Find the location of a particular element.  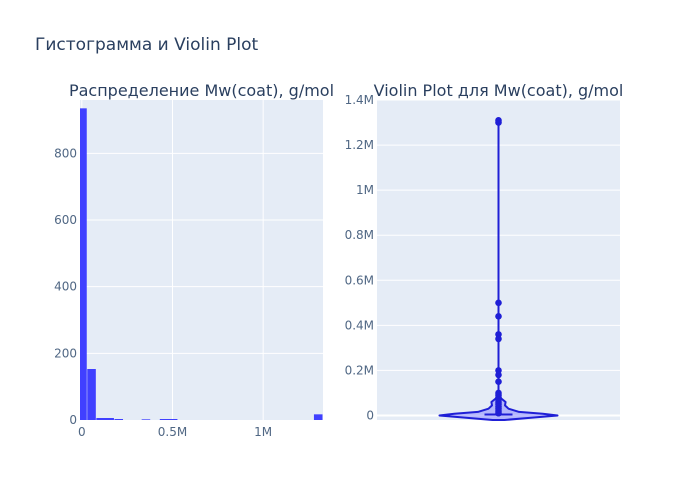

histogram-x-tick-labels: 0 0.5M 1M is located at coordinates (175, 432).